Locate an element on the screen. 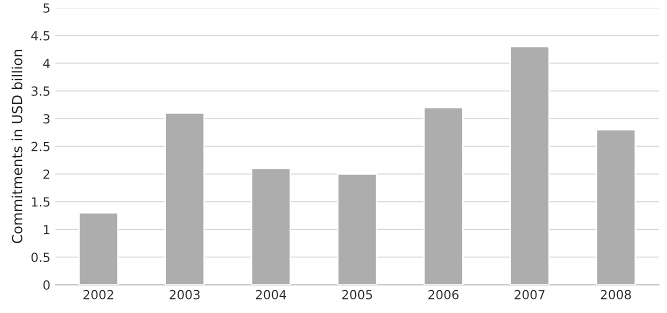 This screenshot has width=667, height=313. y-tick-label: 2.5 is located at coordinates (41, 147).